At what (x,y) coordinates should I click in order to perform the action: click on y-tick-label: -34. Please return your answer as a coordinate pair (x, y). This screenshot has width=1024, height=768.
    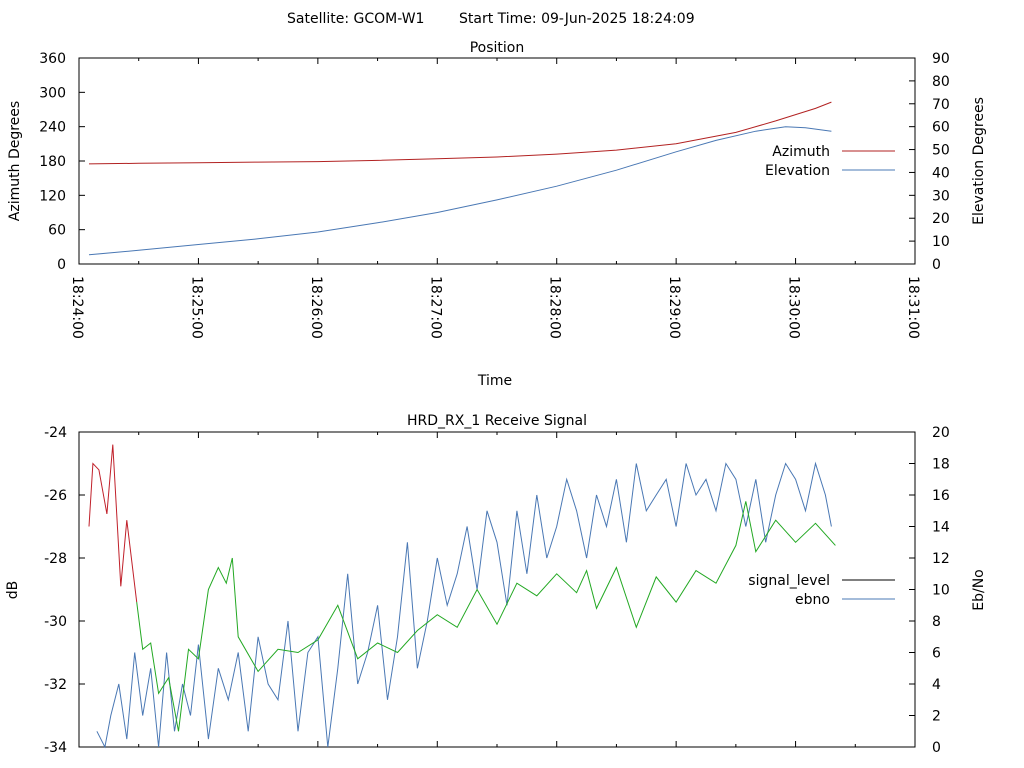
    Looking at the image, I should click on (55, 748).